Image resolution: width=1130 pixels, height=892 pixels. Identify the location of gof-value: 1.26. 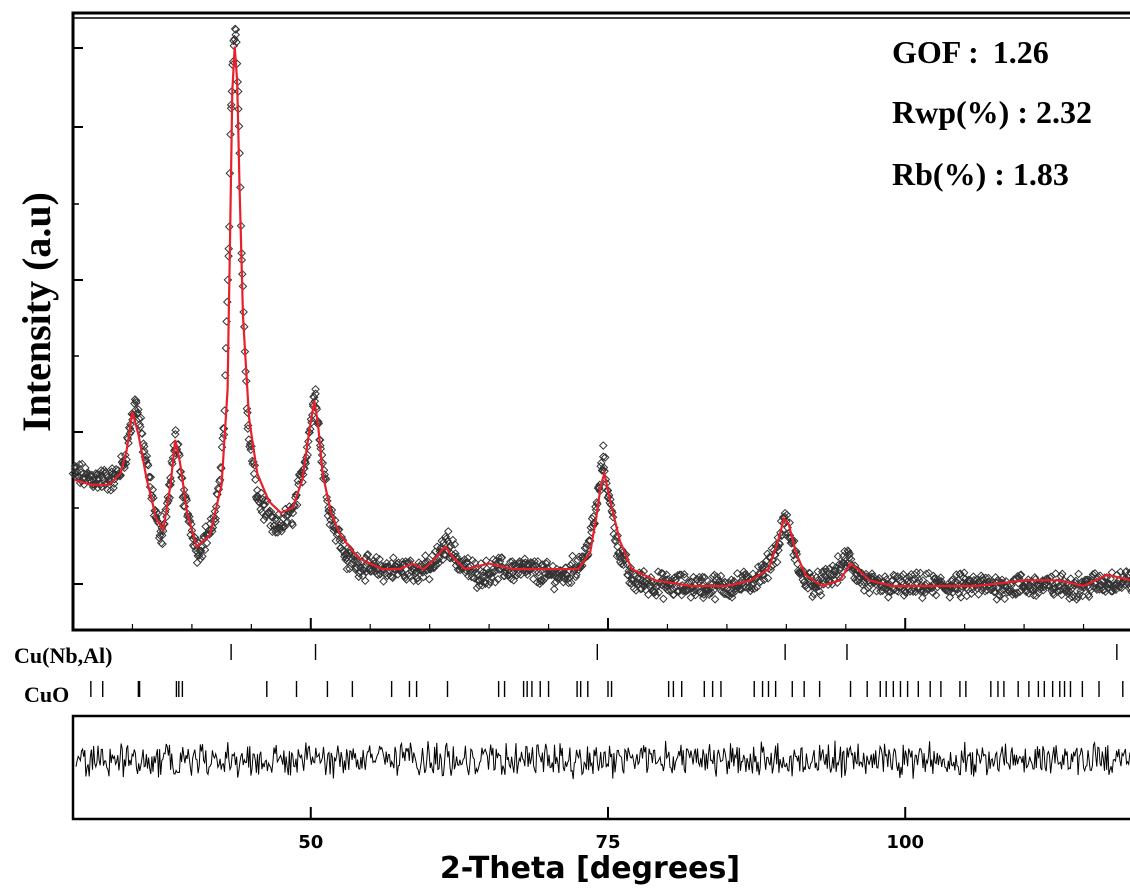
(1021, 52).